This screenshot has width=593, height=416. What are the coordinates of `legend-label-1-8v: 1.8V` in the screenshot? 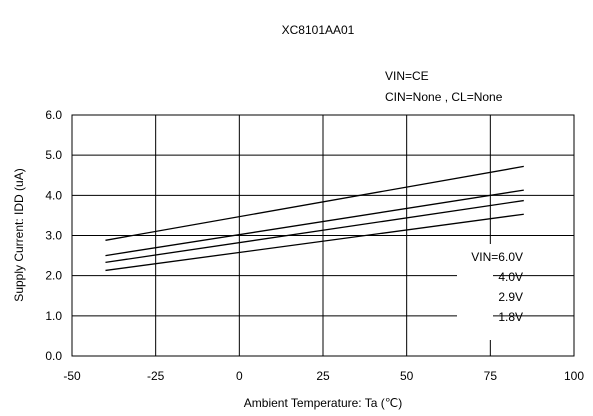 It's located at (510, 317).